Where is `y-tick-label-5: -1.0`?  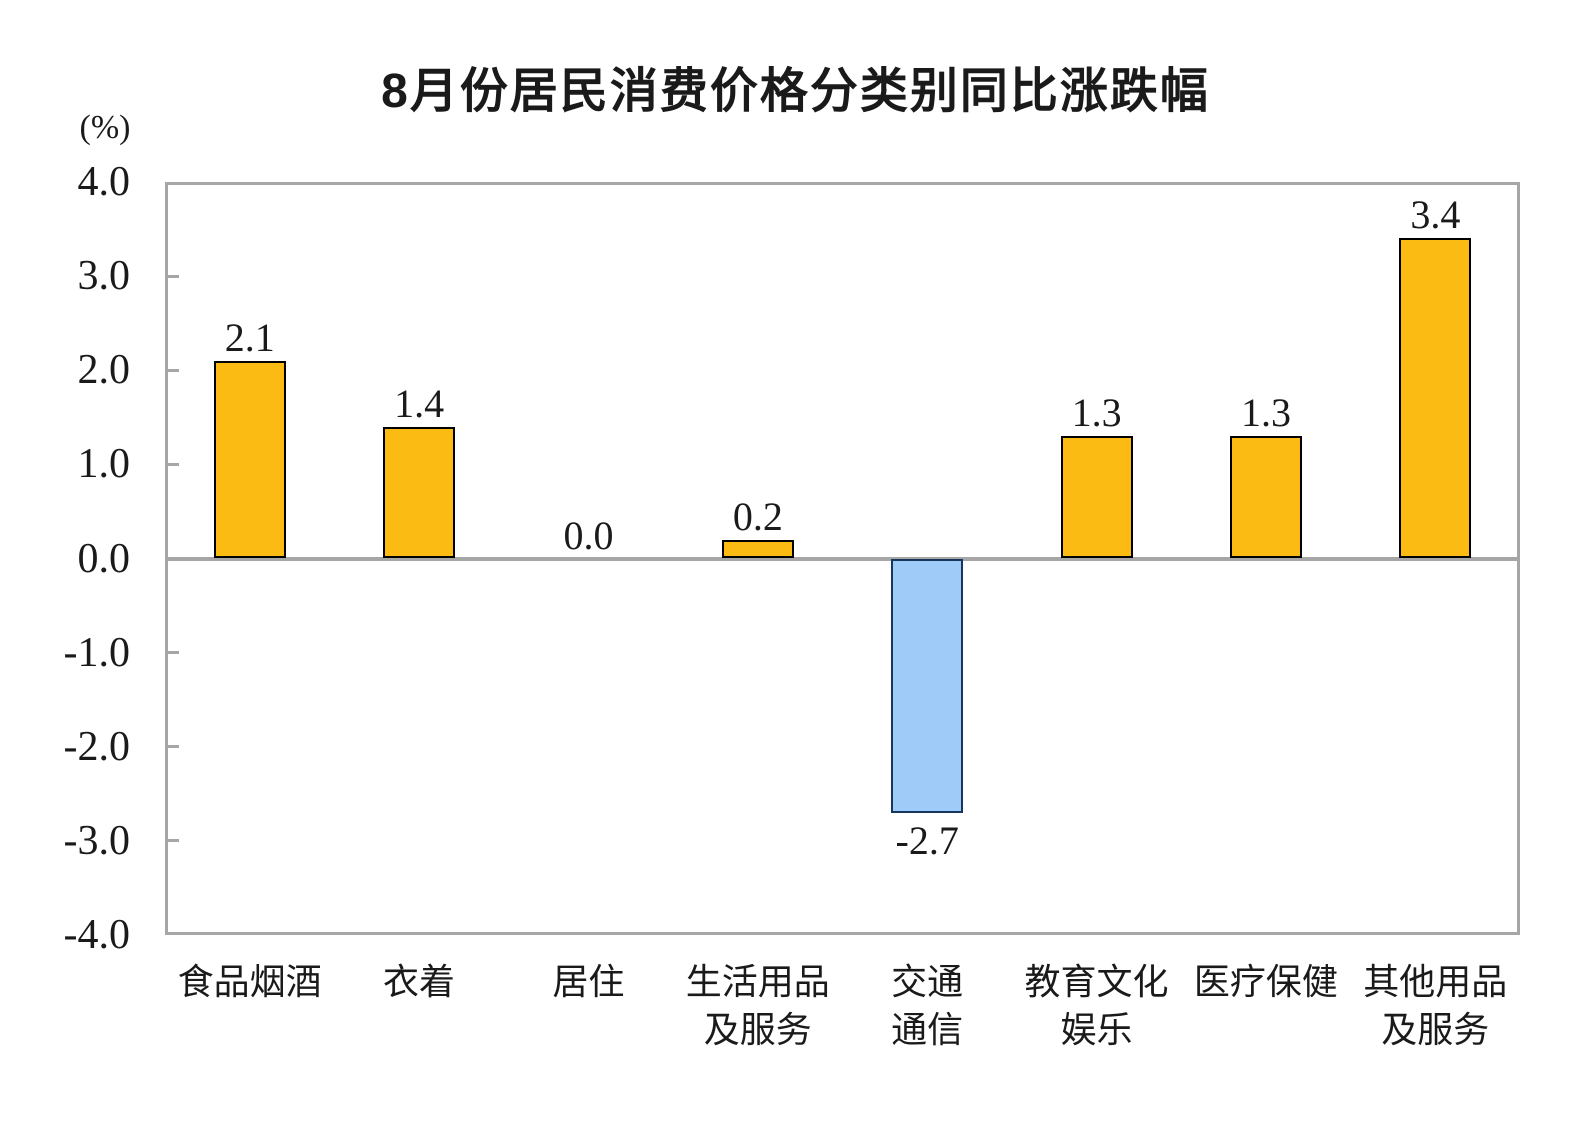
y-tick-label-5: -1.0 is located at coordinates (97, 652).